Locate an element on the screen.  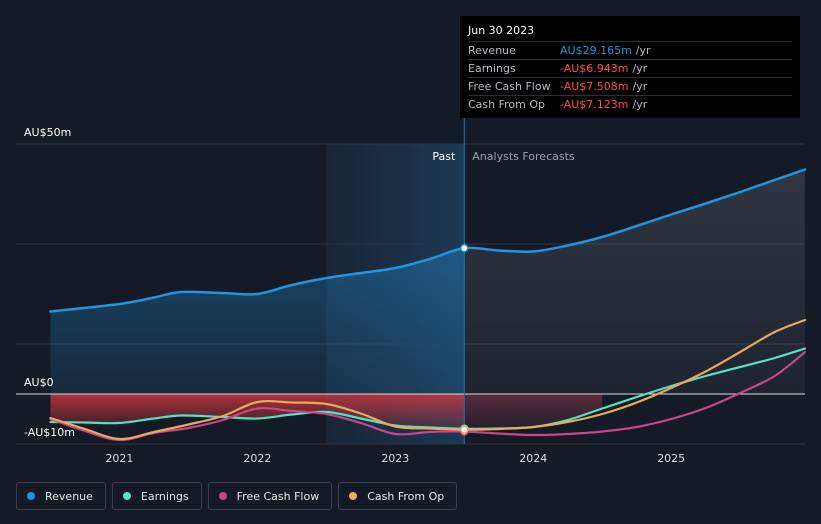
tooltip-label: Earnings is located at coordinates (492, 68).